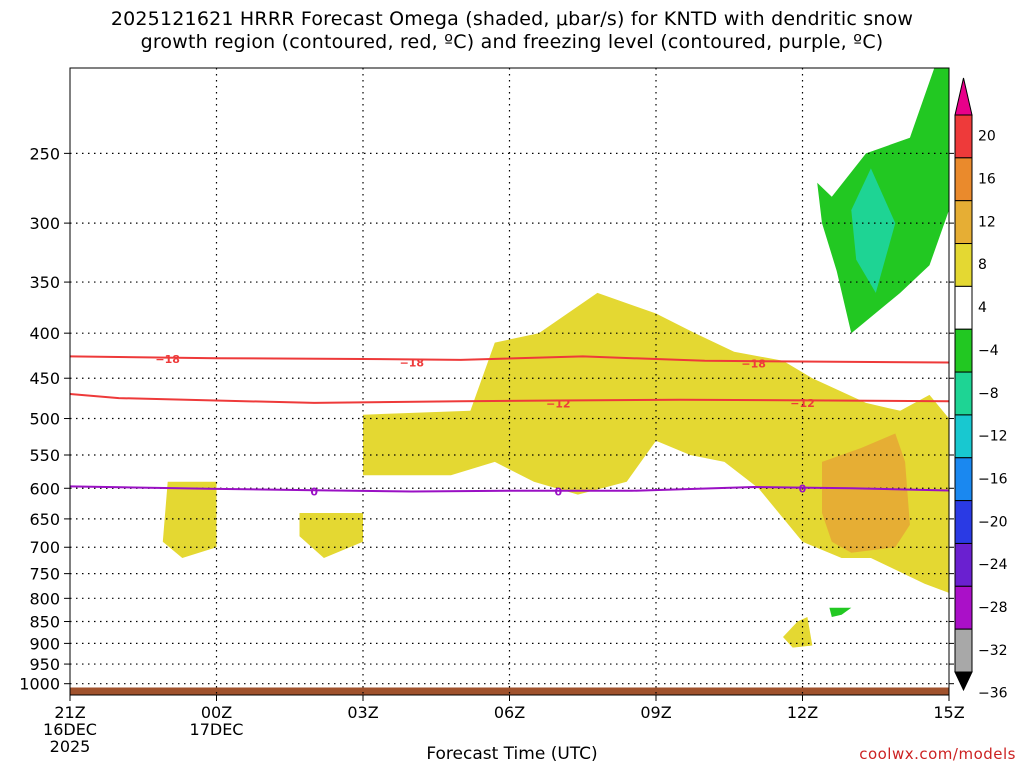 The image size is (1024, 768). Describe the element at coordinates (963, 681) in the screenshot. I see `colorbar-bottom-arrow` at that location.